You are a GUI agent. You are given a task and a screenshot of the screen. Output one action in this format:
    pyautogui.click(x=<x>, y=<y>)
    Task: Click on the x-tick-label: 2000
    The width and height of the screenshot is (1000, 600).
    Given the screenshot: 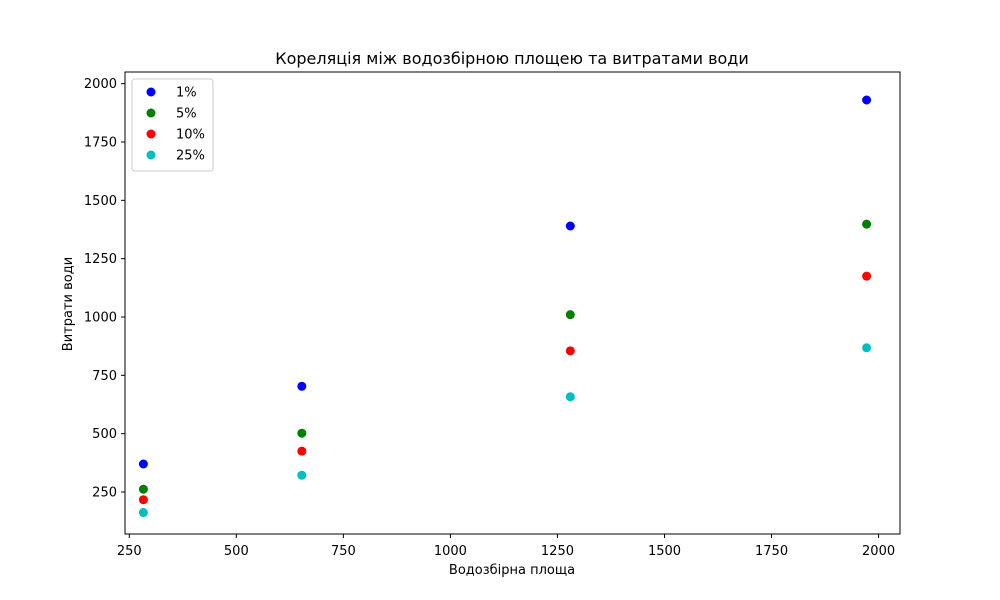 What is the action you would take?
    pyautogui.click(x=878, y=551)
    